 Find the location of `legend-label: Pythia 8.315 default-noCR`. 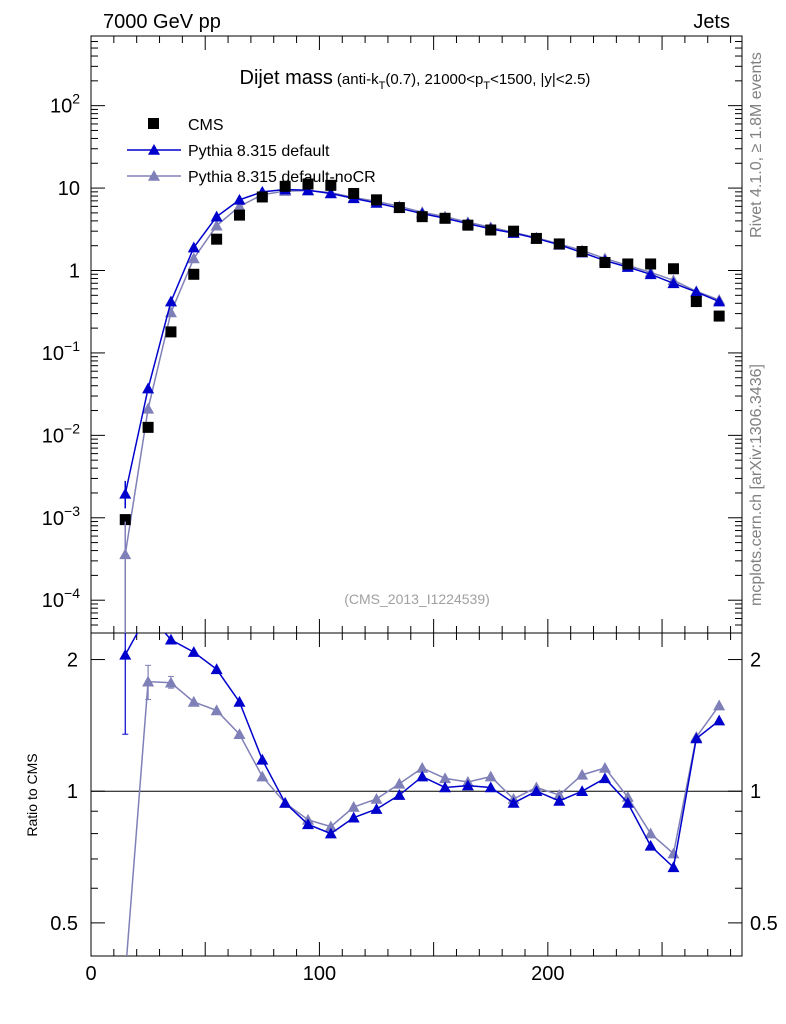

legend-label: Pythia 8.315 default-noCR is located at coordinates (282, 177).